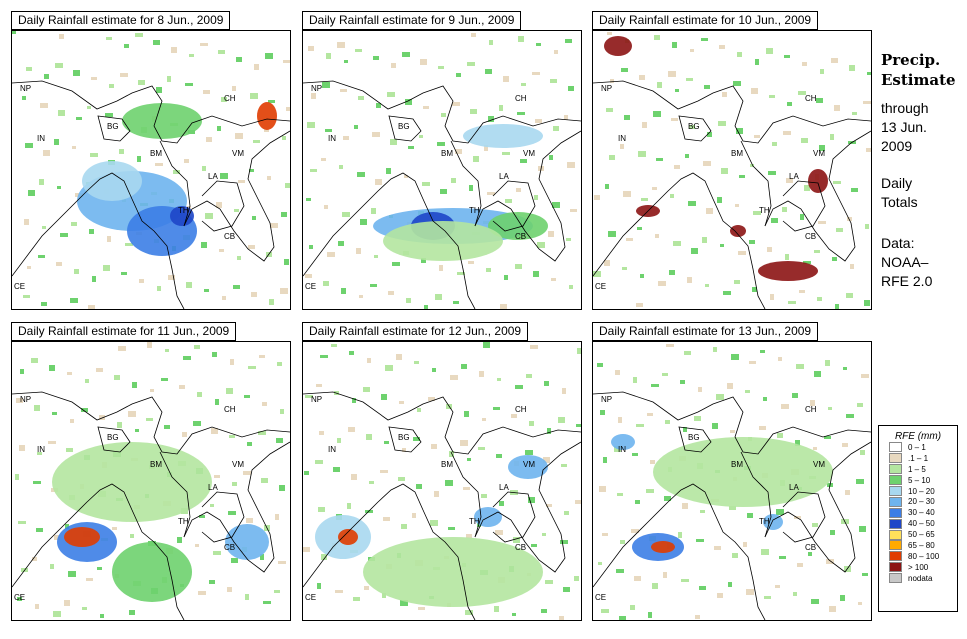 This screenshot has width=967, height=639. I want to click on rainfall-map: NP CH IN BG BM VM LA TH CB CE, so click(732, 170).